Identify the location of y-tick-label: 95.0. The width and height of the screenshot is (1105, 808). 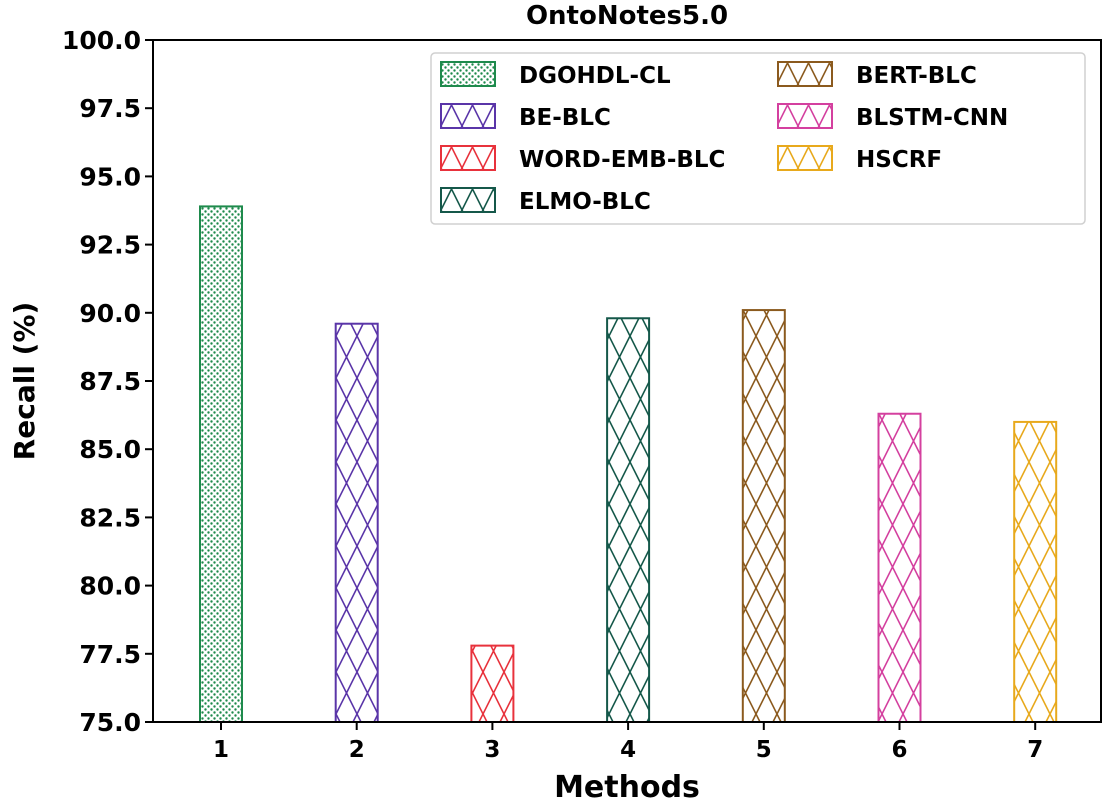
(110, 176).